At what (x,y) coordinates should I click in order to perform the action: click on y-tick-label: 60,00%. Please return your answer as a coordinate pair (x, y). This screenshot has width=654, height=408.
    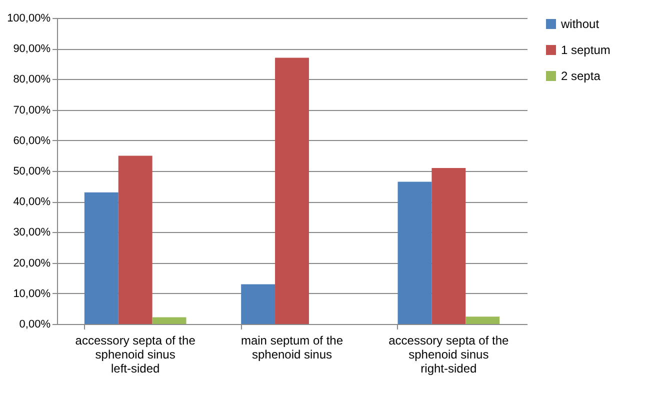
    Looking at the image, I should click on (32, 140).